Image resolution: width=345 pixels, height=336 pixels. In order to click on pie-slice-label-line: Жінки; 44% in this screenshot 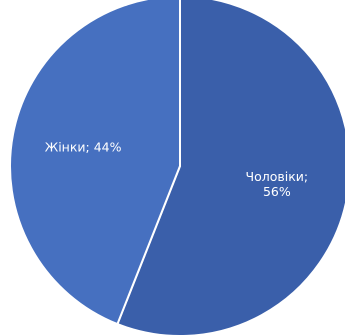, I will do `click(83, 147)`.